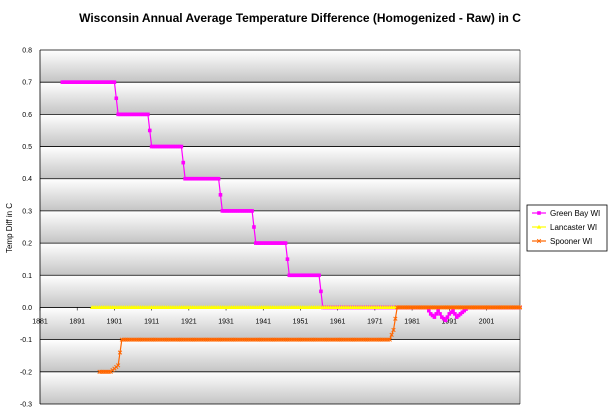 Image resolution: width=616 pixels, height=419 pixels. What do you see at coordinates (27, 211) in the screenshot?
I see `y-tick-label: 0.3` at bounding box center [27, 211].